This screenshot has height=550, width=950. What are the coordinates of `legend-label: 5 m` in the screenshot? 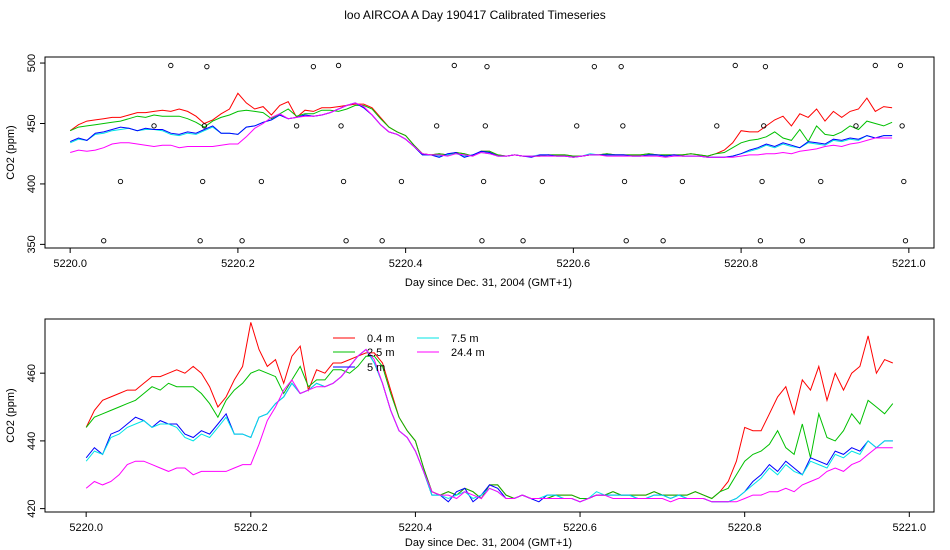 It's located at (376, 368).